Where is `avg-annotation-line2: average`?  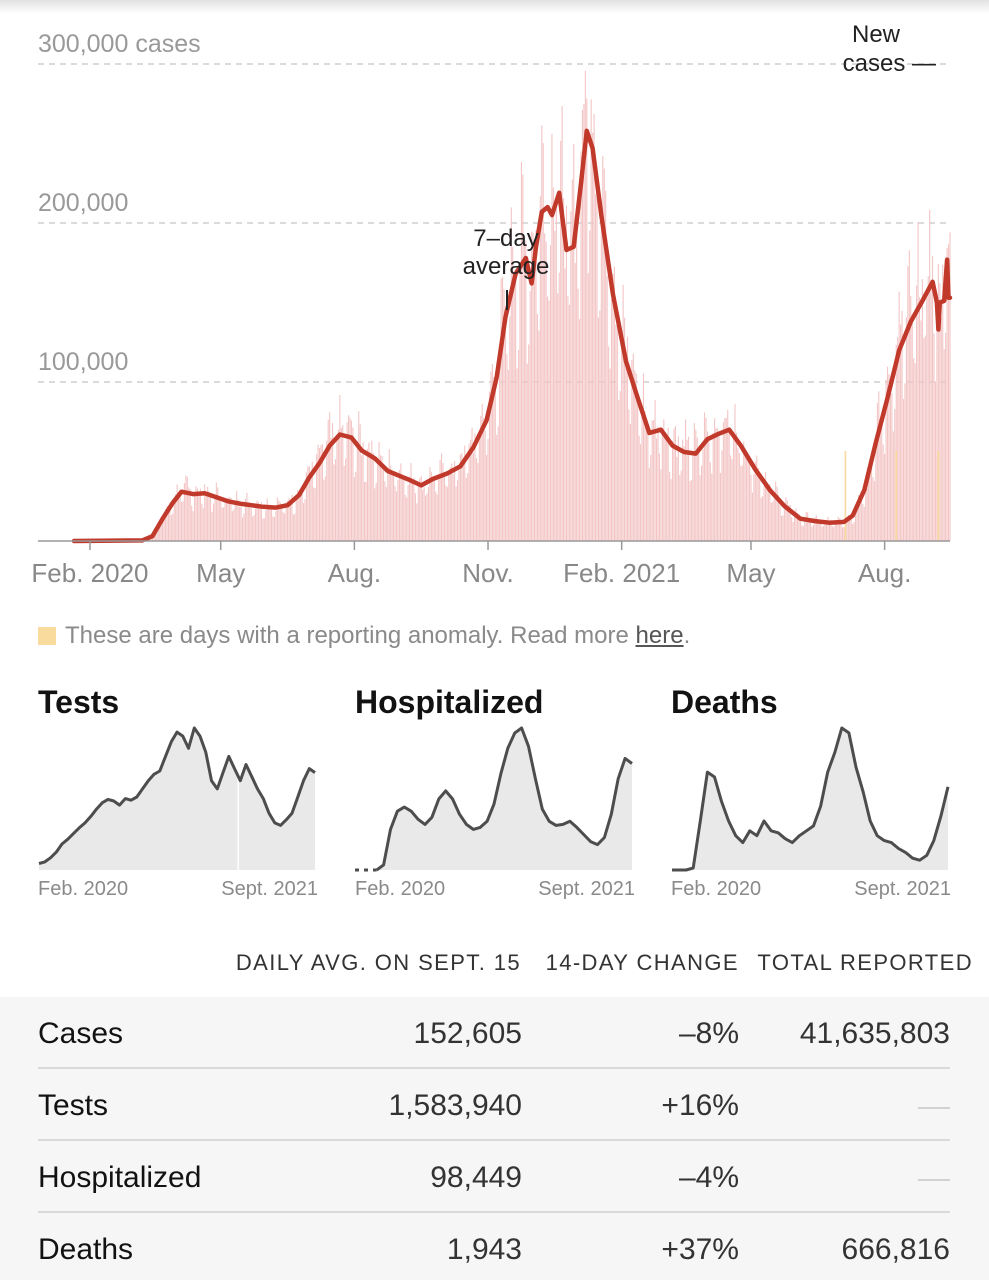
avg-annotation-line2: average is located at coordinates (506, 266).